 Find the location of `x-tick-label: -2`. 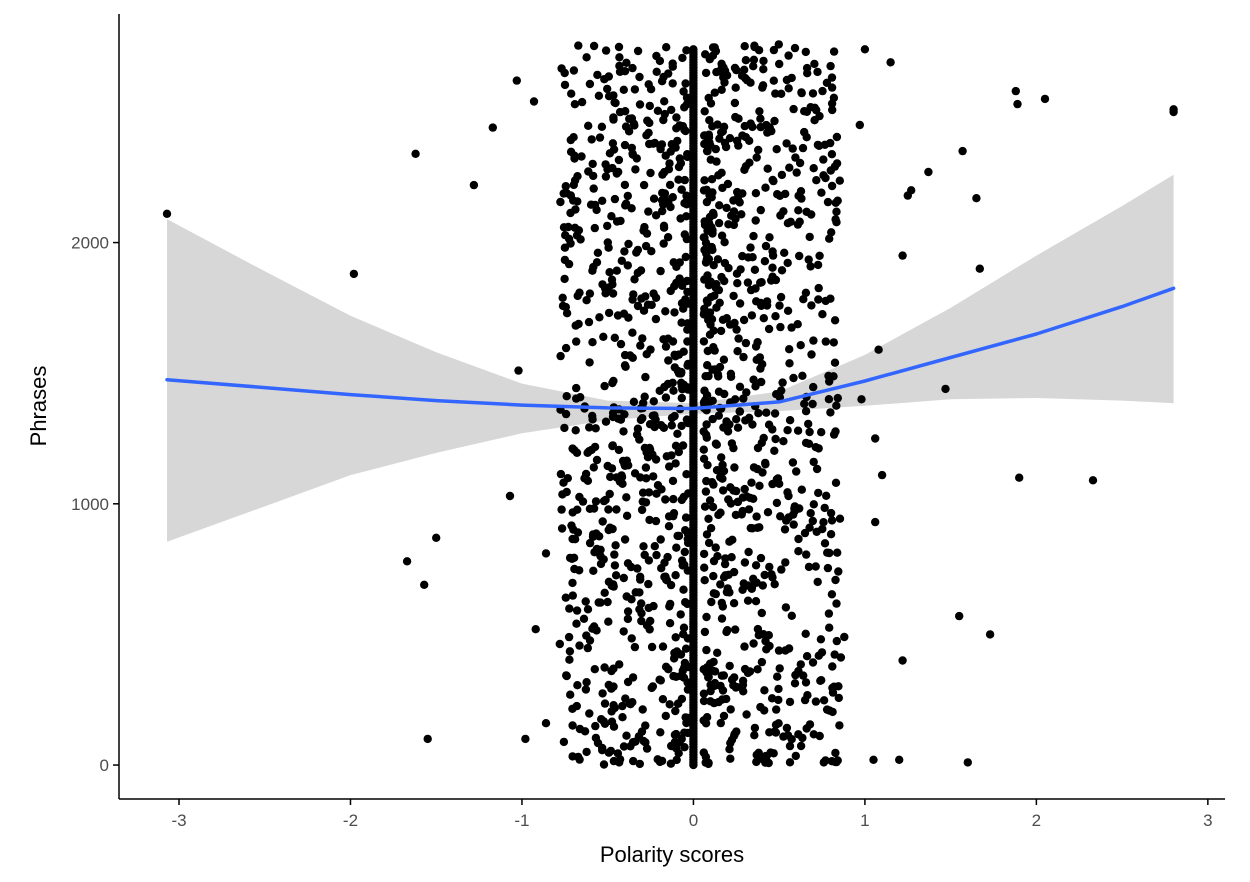

x-tick-label: -2 is located at coordinates (350, 820).